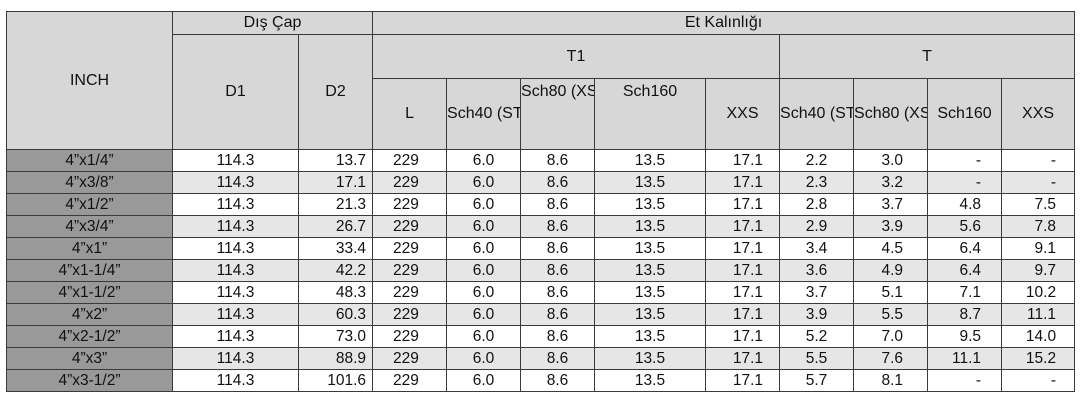 The width and height of the screenshot is (1080, 400). What do you see at coordinates (89, 380) in the screenshot?
I see `cell-size: 4”x3-1/2”` at bounding box center [89, 380].